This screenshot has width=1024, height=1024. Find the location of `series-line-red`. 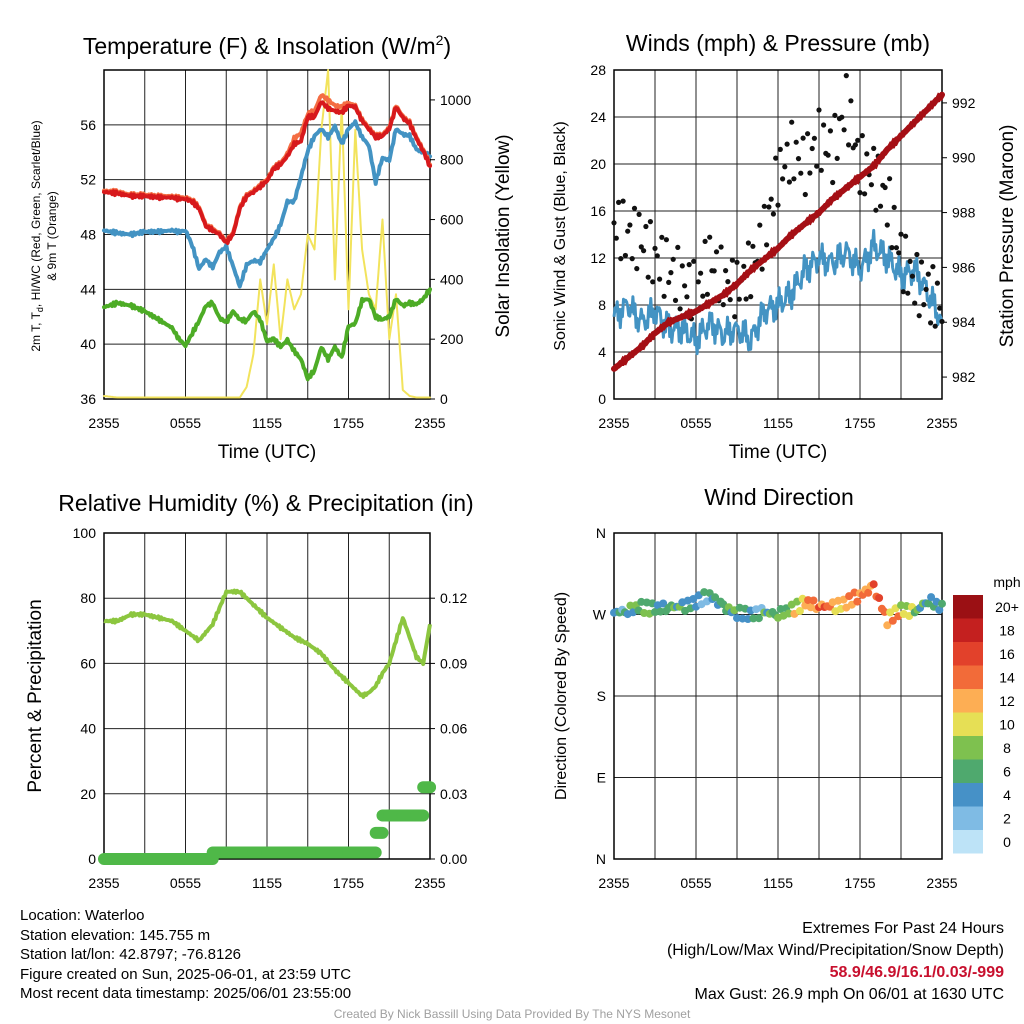

series-line-red is located at coordinates (267, 172).